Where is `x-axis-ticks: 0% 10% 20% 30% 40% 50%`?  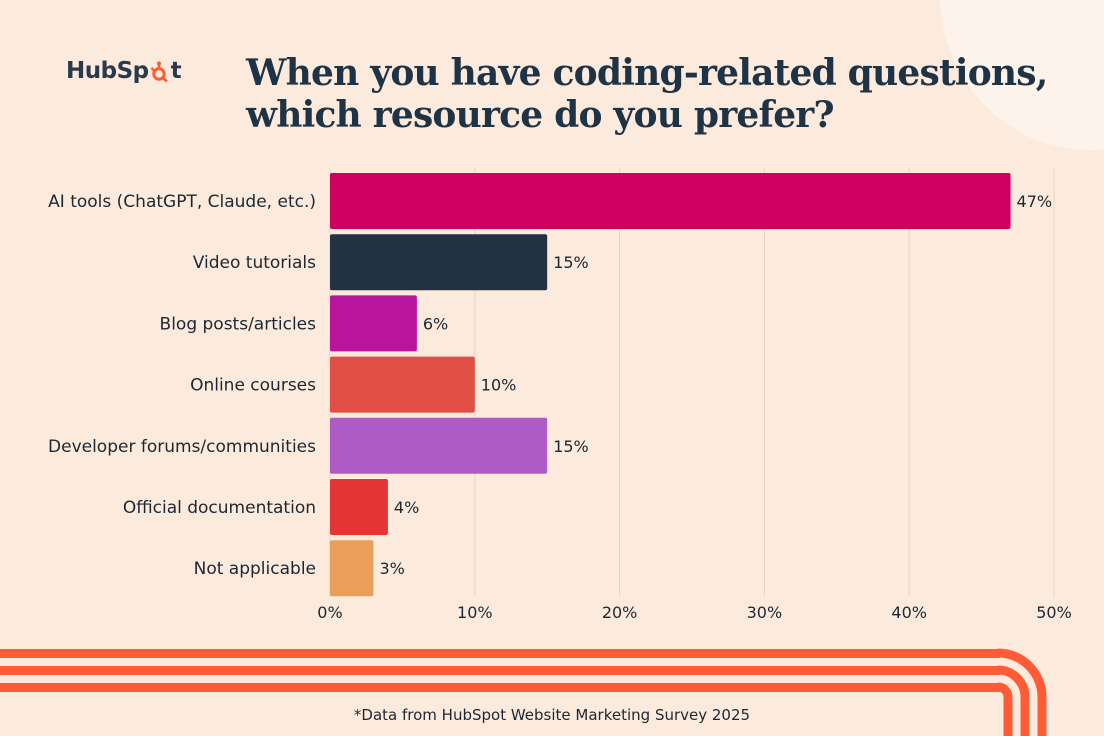 x-axis-ticks: 0% 10% 20% 30% 40% 50% is located at coordinates (694, 612).